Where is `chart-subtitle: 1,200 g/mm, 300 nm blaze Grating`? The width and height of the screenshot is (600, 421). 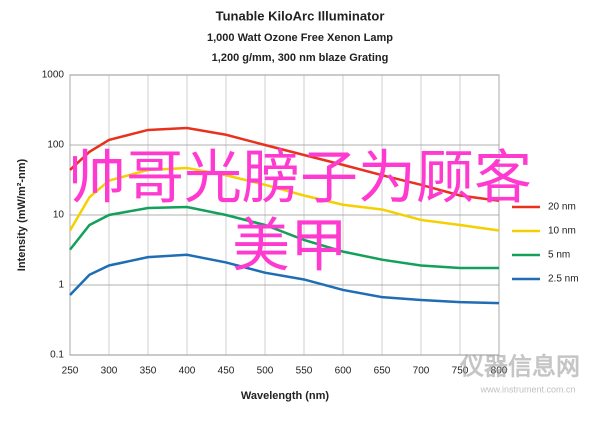
chart-subtitle: 1,200 g/mm, 300 nm blaze Grating is located at coordinates (300, 58).